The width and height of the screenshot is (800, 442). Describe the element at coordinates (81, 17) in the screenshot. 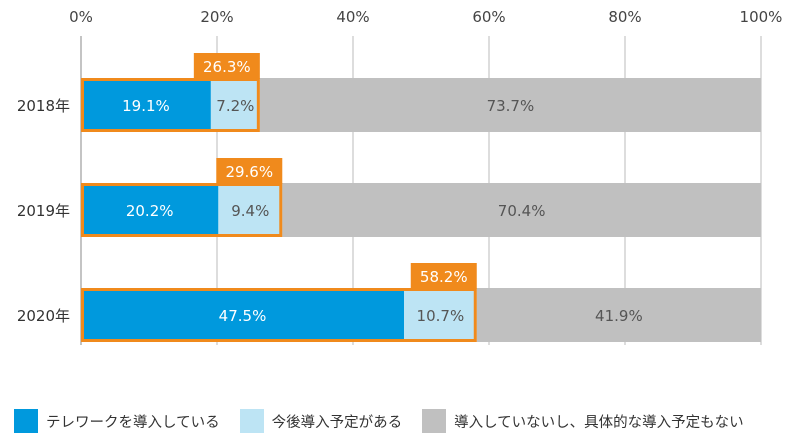

I see `x-tick-label: 0%` at that location.